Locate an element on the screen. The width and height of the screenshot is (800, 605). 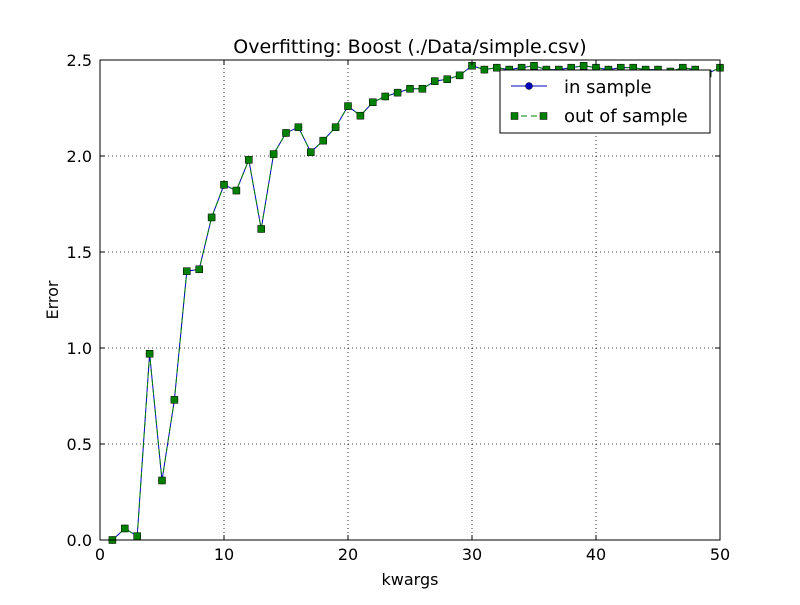
legend-label-in-sample: in sample is located at coordinates (608, 87).